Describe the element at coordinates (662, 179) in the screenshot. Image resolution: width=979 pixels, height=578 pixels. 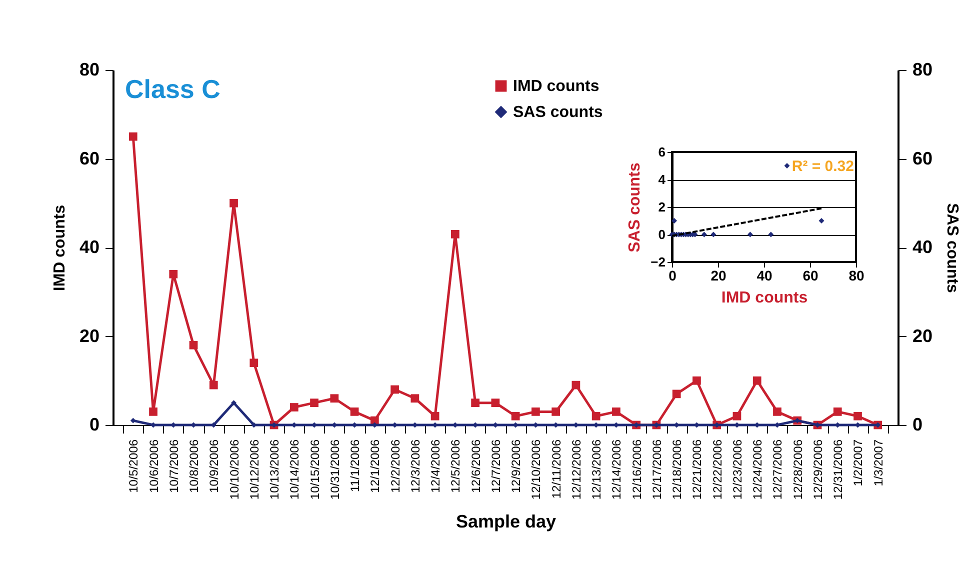
I see `y-tick-label: 4` at that location.